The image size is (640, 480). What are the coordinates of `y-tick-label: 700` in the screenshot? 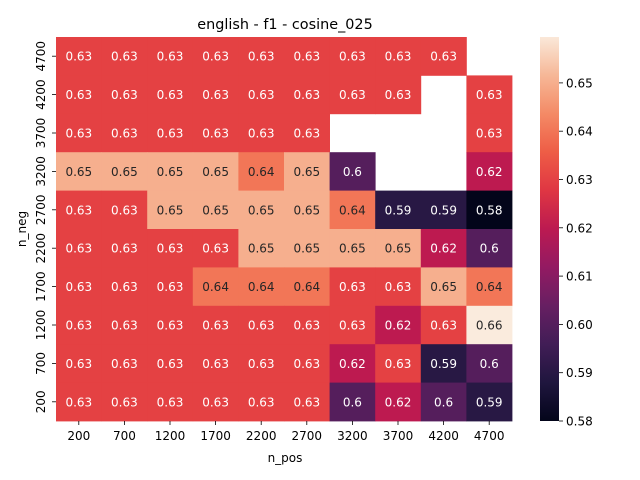 It's located at (41, 363).